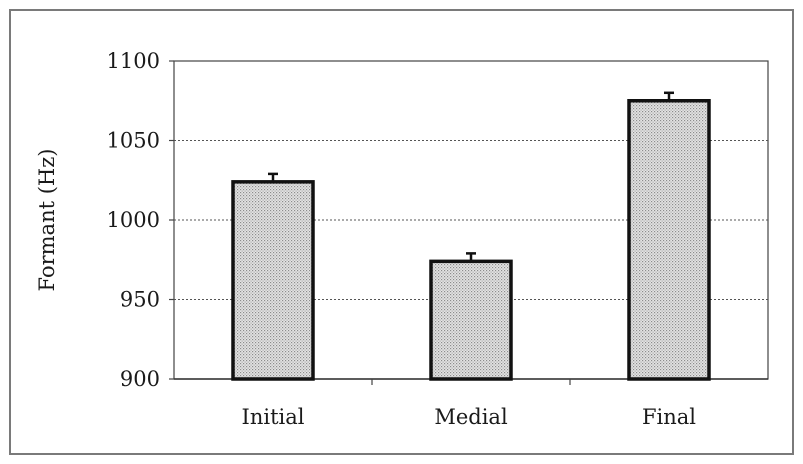 Image resolution: width=803 pixels, height=464 pixels. I want to click on x-tick-label: Final, so click(669, 417).